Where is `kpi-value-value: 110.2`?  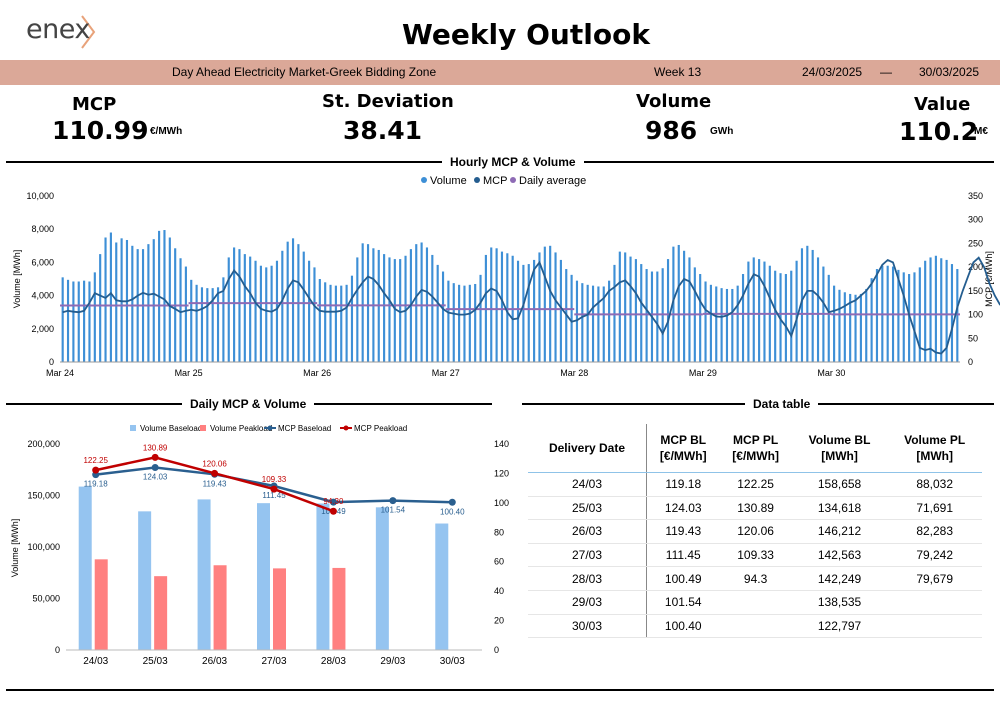
kpi-value-value: 110.2 is located at coordinates (939, 131).